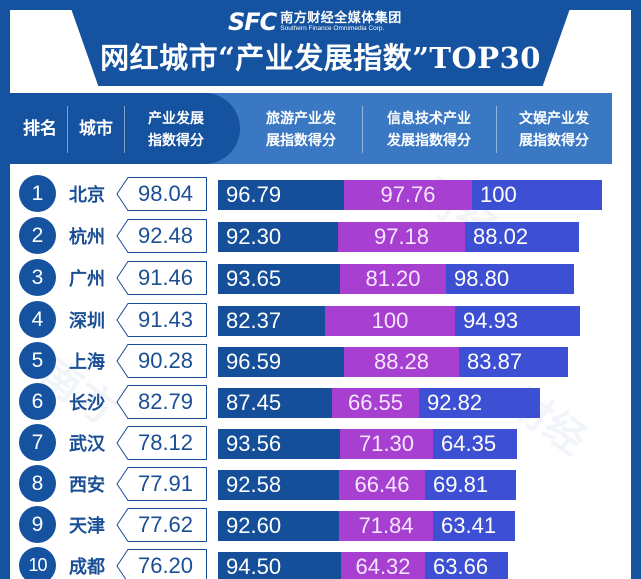 This screenshot has height=579, width=641. I want to click on column-header-left, so click(125, 128).